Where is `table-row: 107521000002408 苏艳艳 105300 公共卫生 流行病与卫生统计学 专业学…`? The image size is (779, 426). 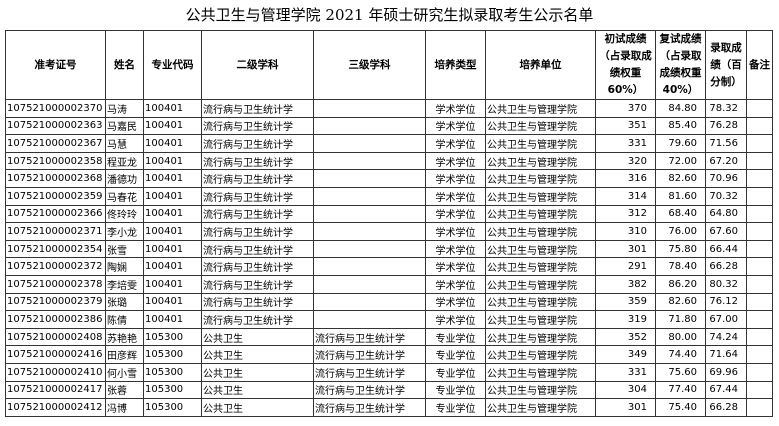 table-row: 107521000002408 苏艳艳 105300 公共卫生 流行病与卫生统计学 专业学… is located at coordinates (389, 337).